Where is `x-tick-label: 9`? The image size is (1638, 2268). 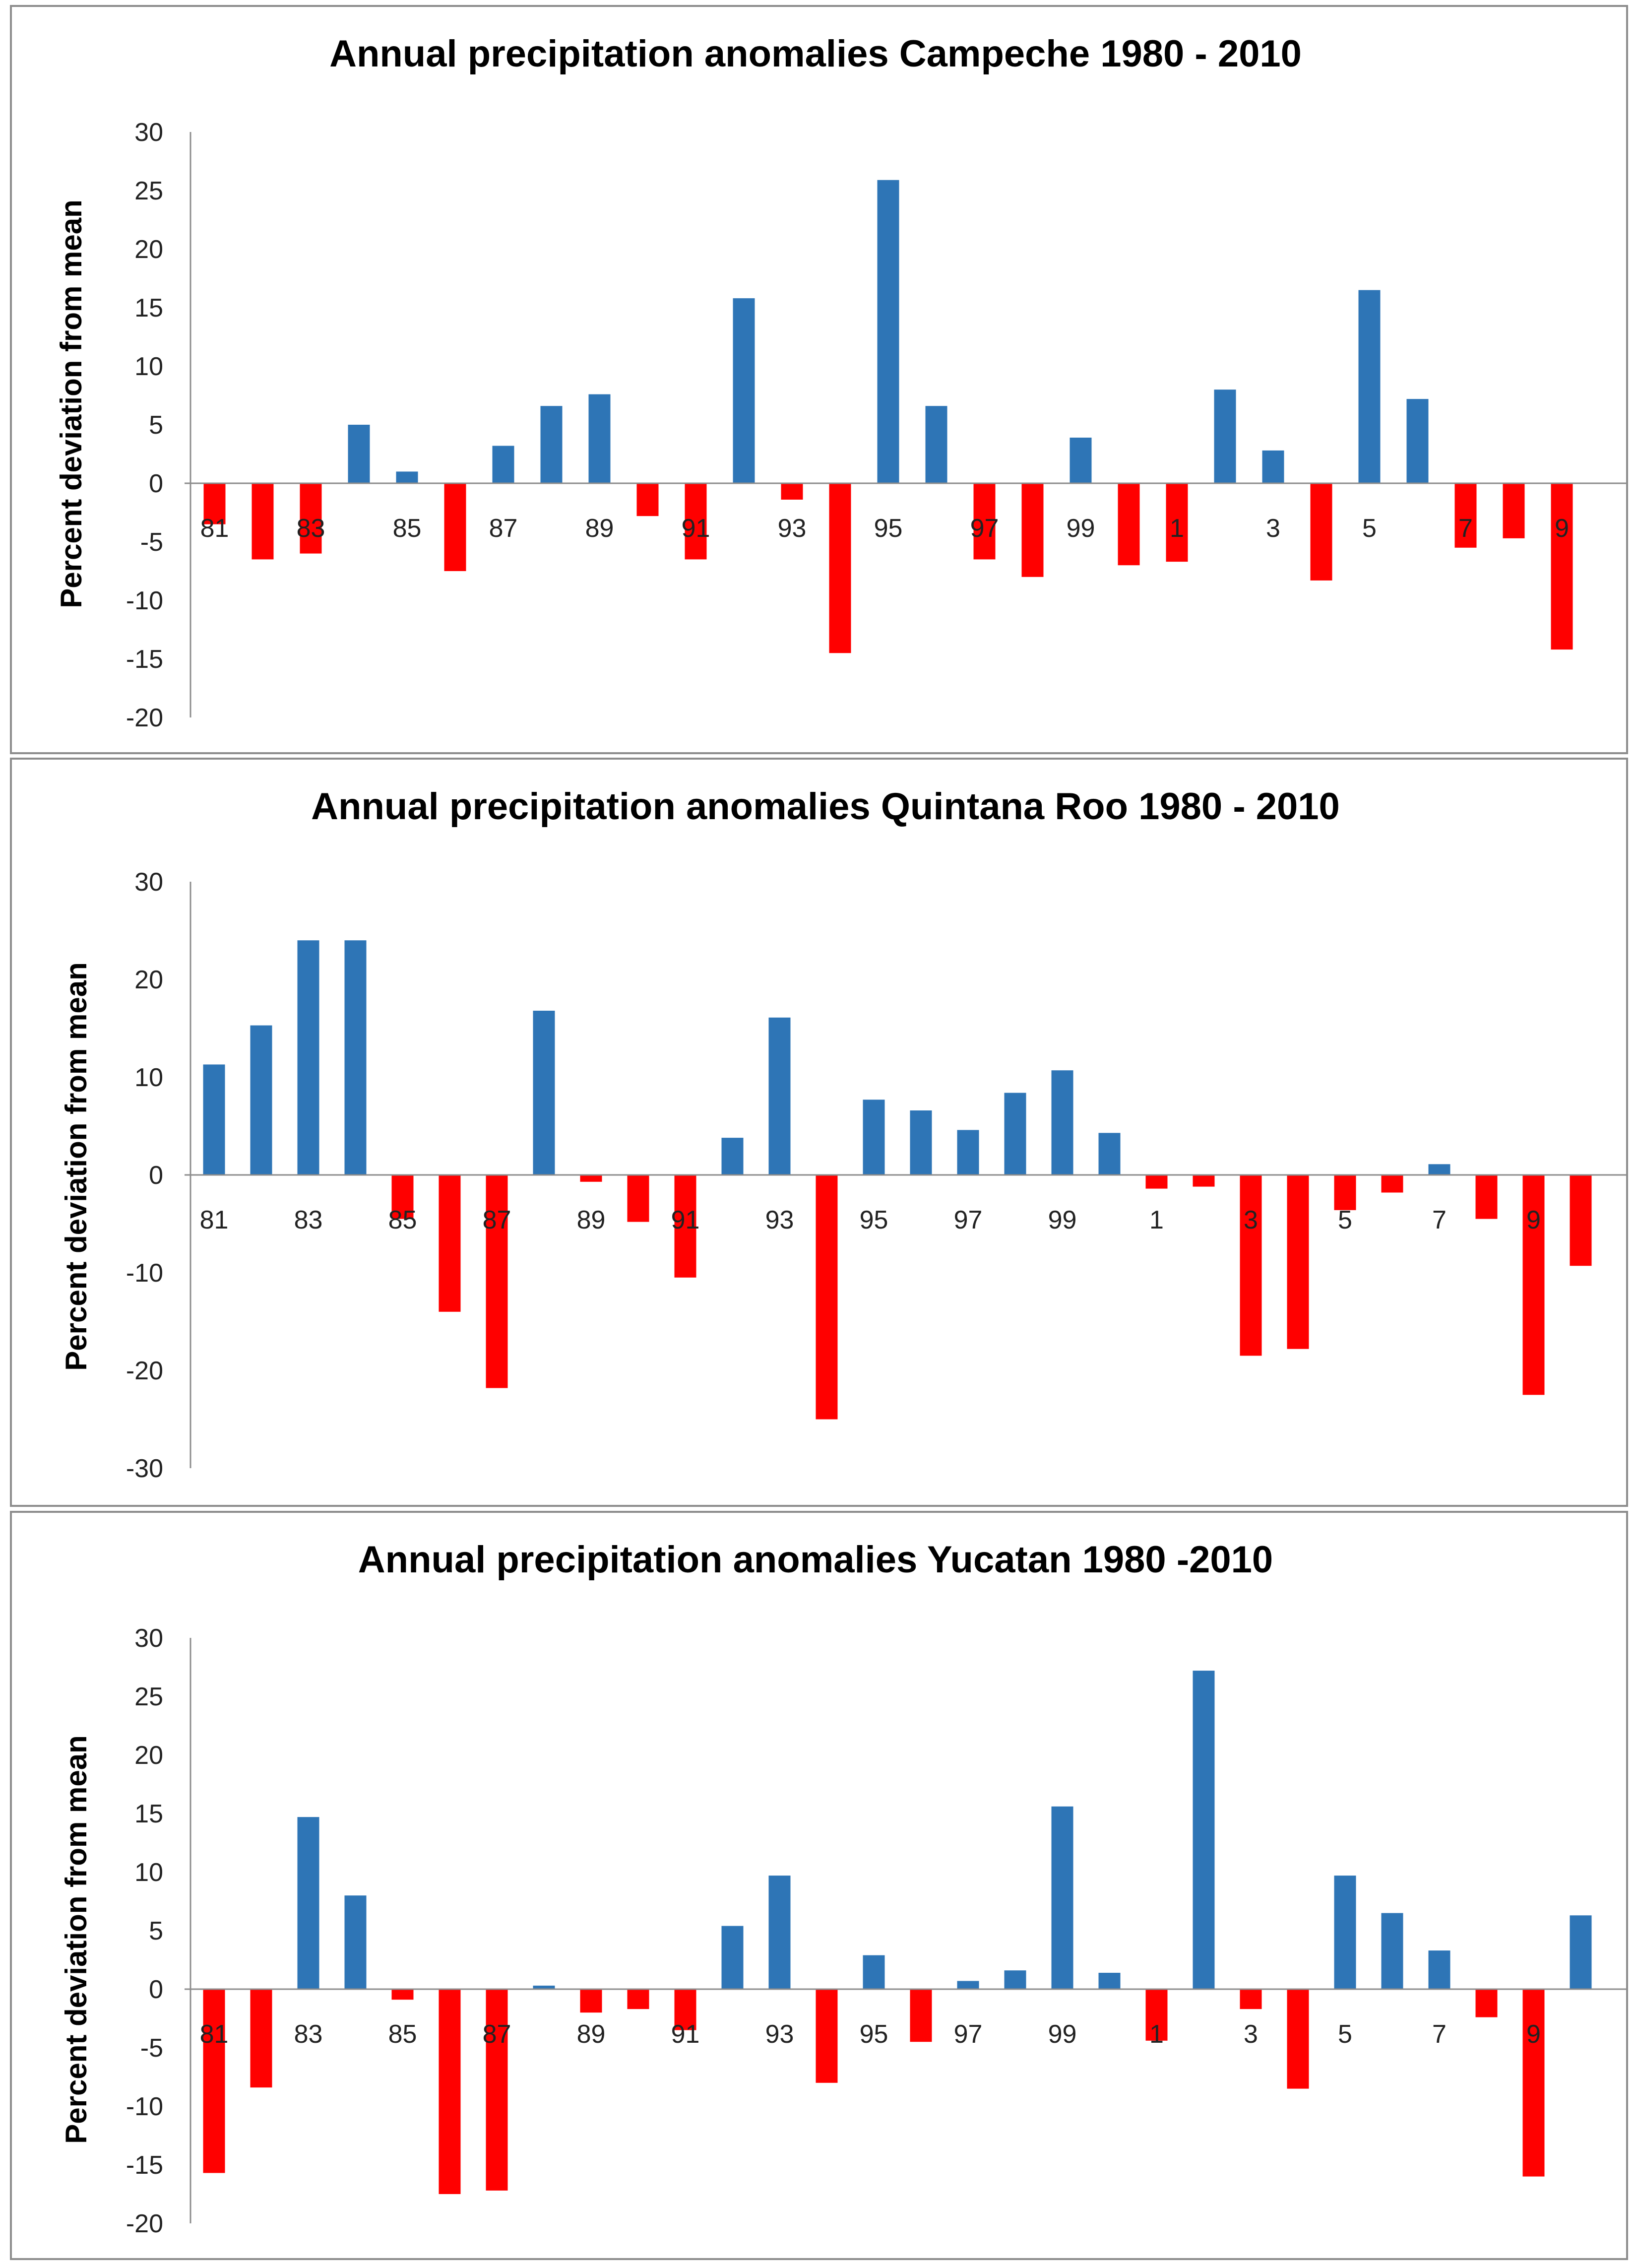
x-tick-label: 9 is located at coordinates (1533, 2034).